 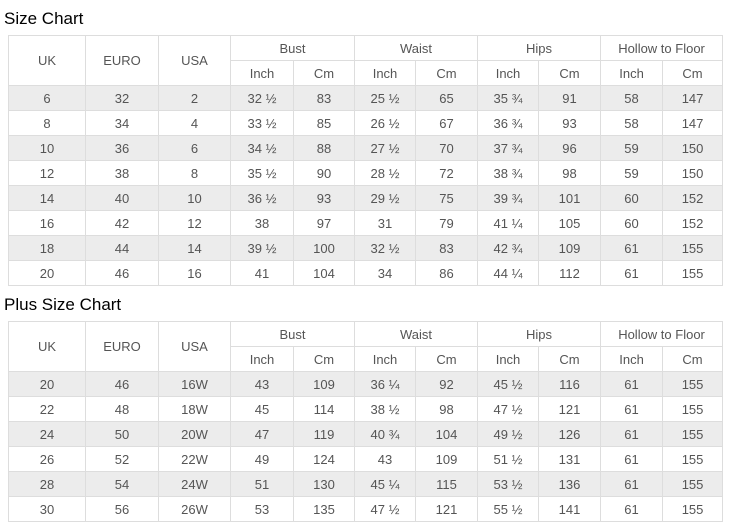 I want to click on table-row: 12 38 8 35 ½ 90 28 ½ 72 38 ¾ 98 59 150, so click(x=366, y=173).